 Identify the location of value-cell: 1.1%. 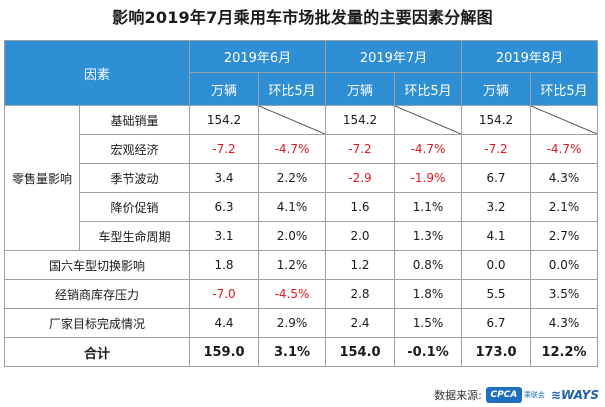
(428, 207).